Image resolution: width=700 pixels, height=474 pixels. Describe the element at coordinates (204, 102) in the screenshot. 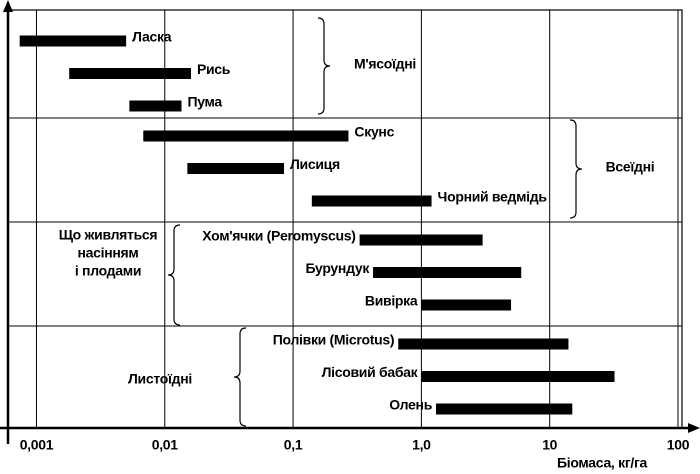

I see `bar-label: Пума` at that location.